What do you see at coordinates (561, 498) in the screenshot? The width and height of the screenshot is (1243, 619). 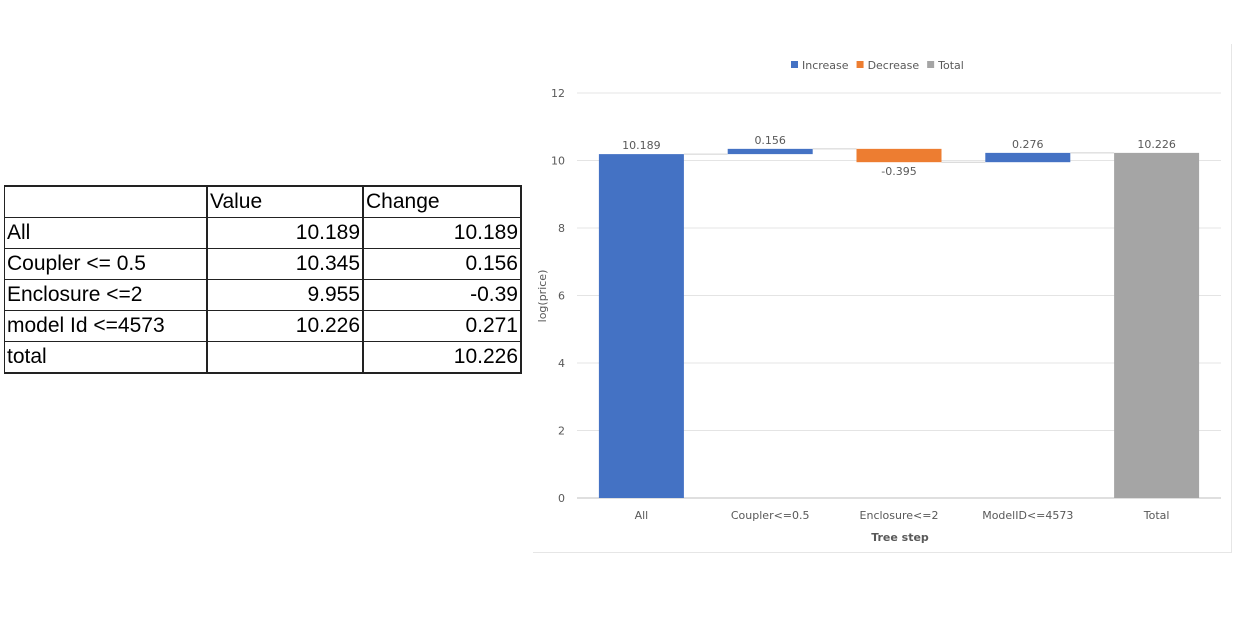 I see `y-tick-label: 0` at bounding box center [561, 498].